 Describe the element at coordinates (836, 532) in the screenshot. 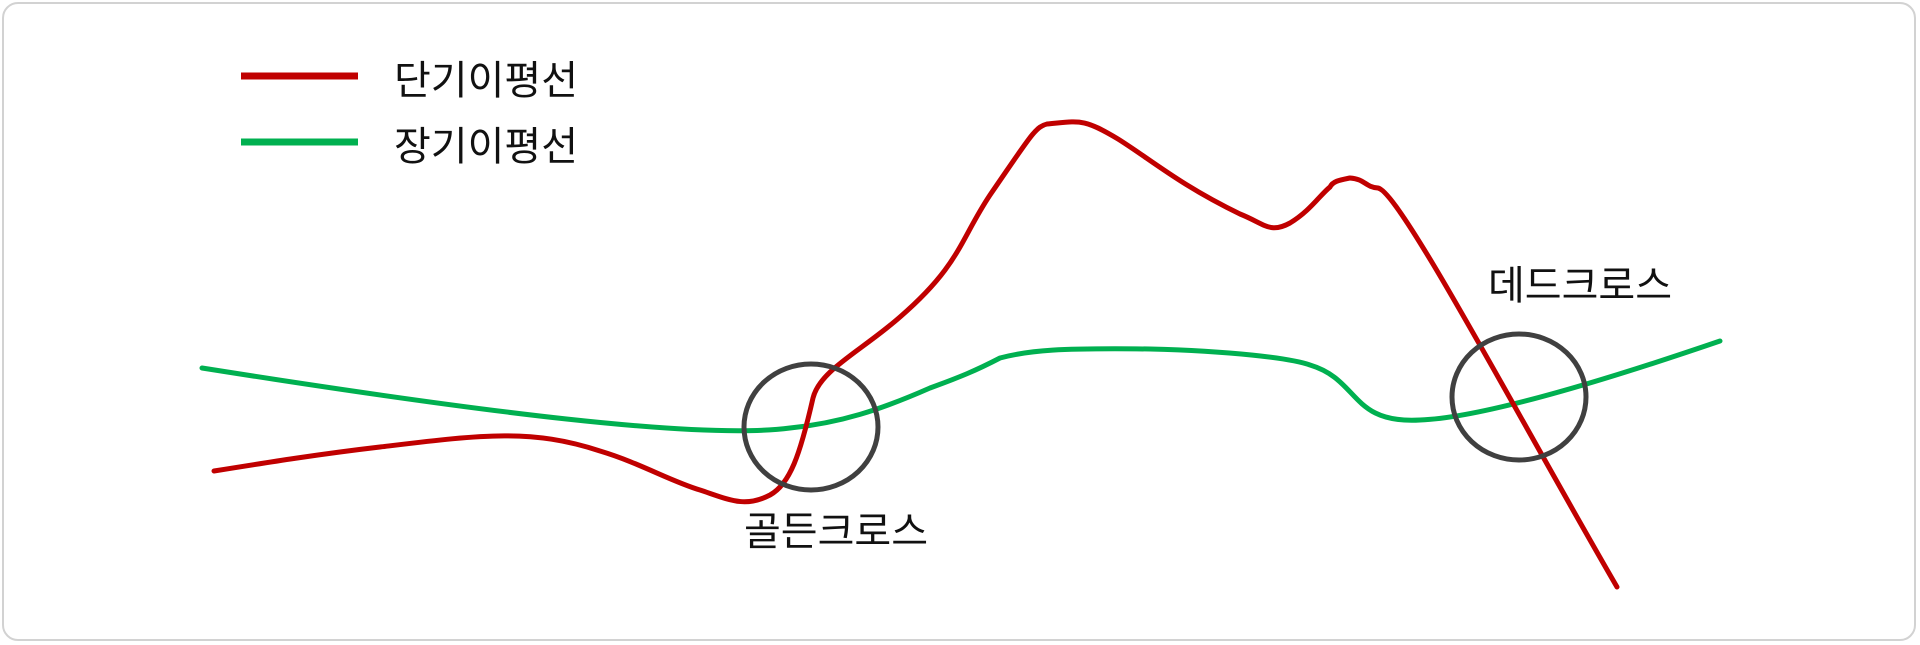

I see `golden-cross-label: 골든크로스` at that location.